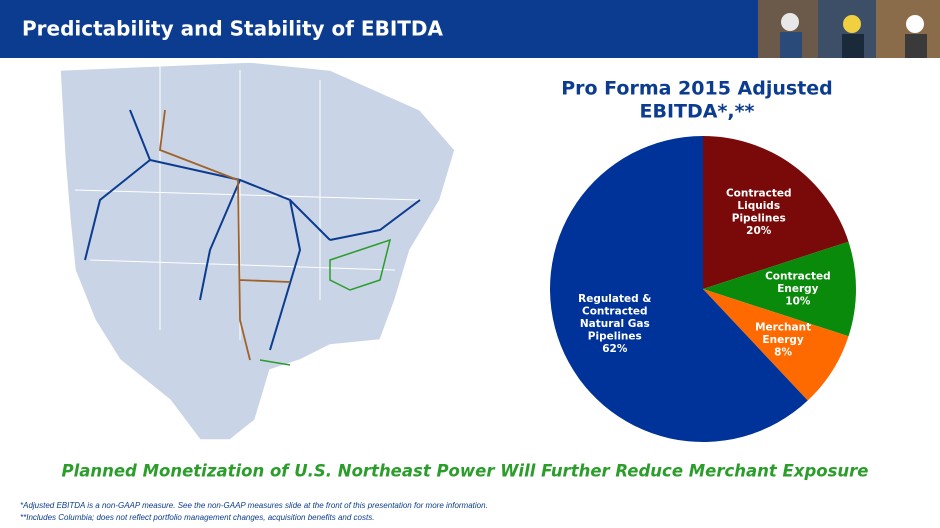  I want to click on value-label: 20%, so click(759, 231).